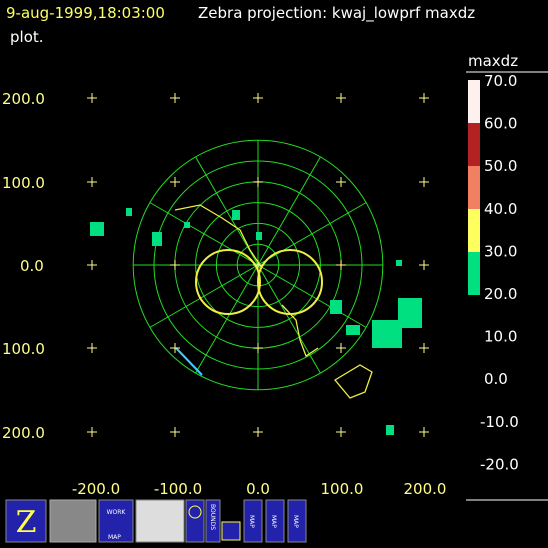  Describe the element at coordinates (116, 521) in the screenshot. I see `workmap-icon` at that location.